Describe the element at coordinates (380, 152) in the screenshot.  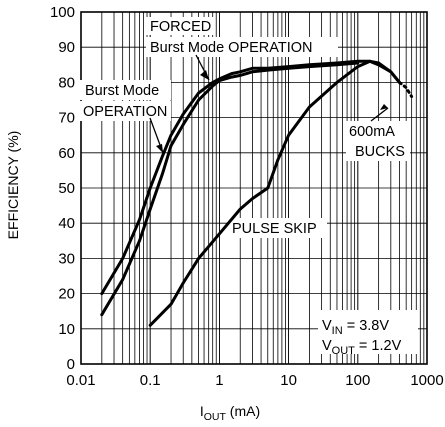
I see `annotation-bucks: BUCKS` at that location.